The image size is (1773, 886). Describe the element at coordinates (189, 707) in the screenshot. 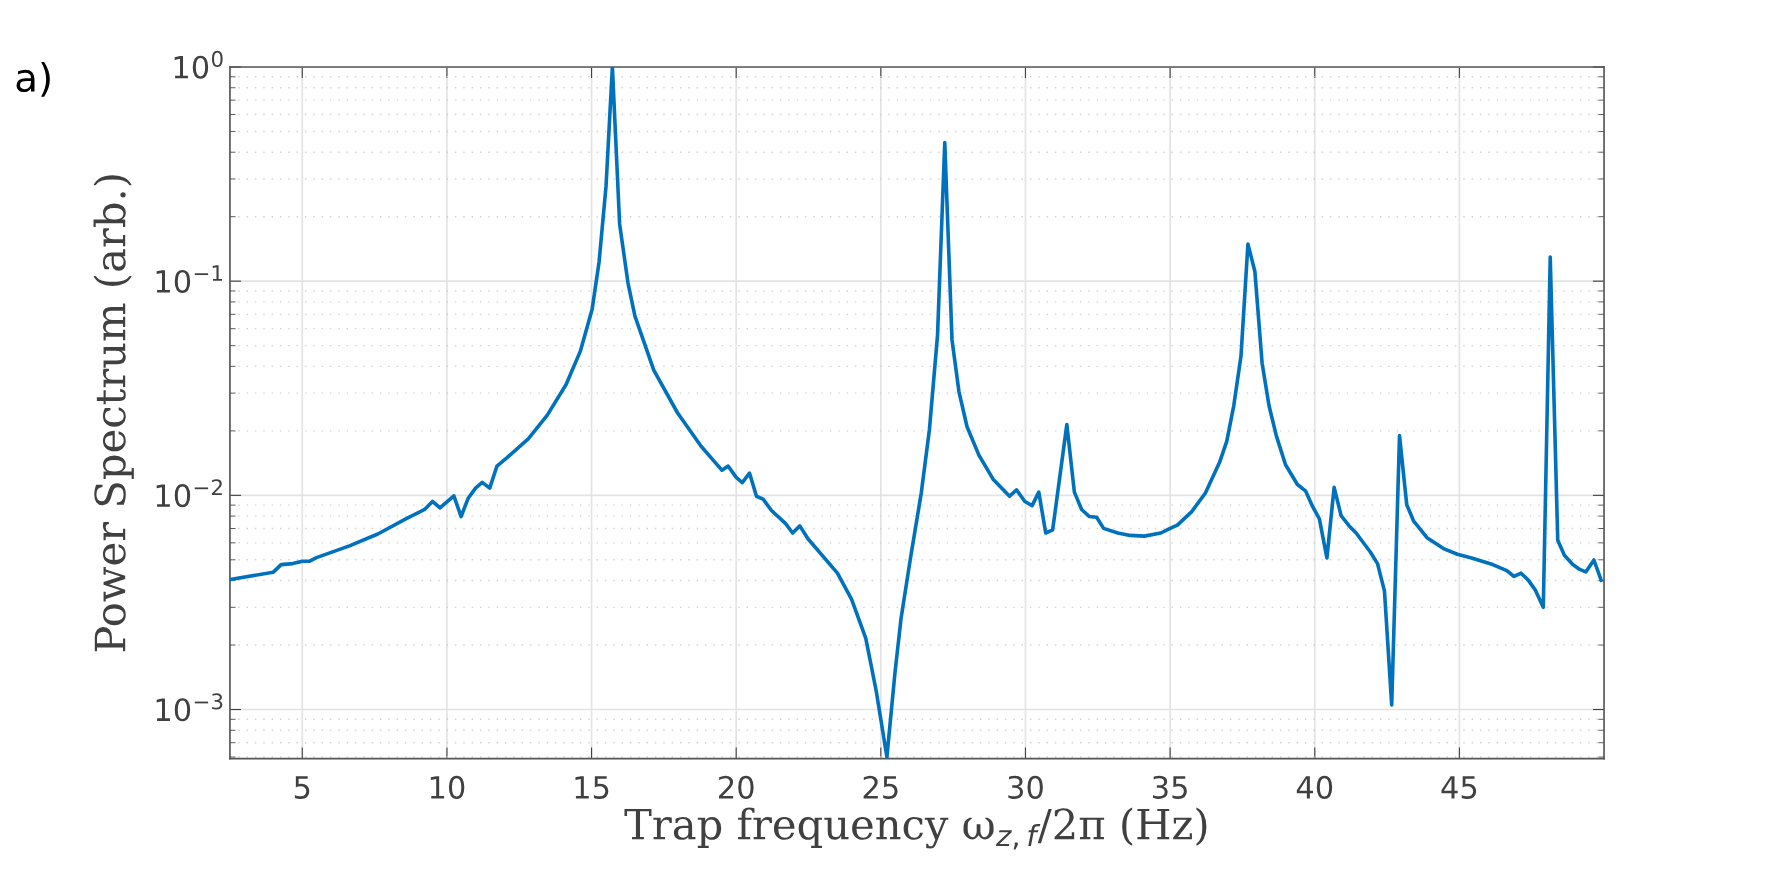

I see `y-tick-label: 10$^{−3}$` at that location.